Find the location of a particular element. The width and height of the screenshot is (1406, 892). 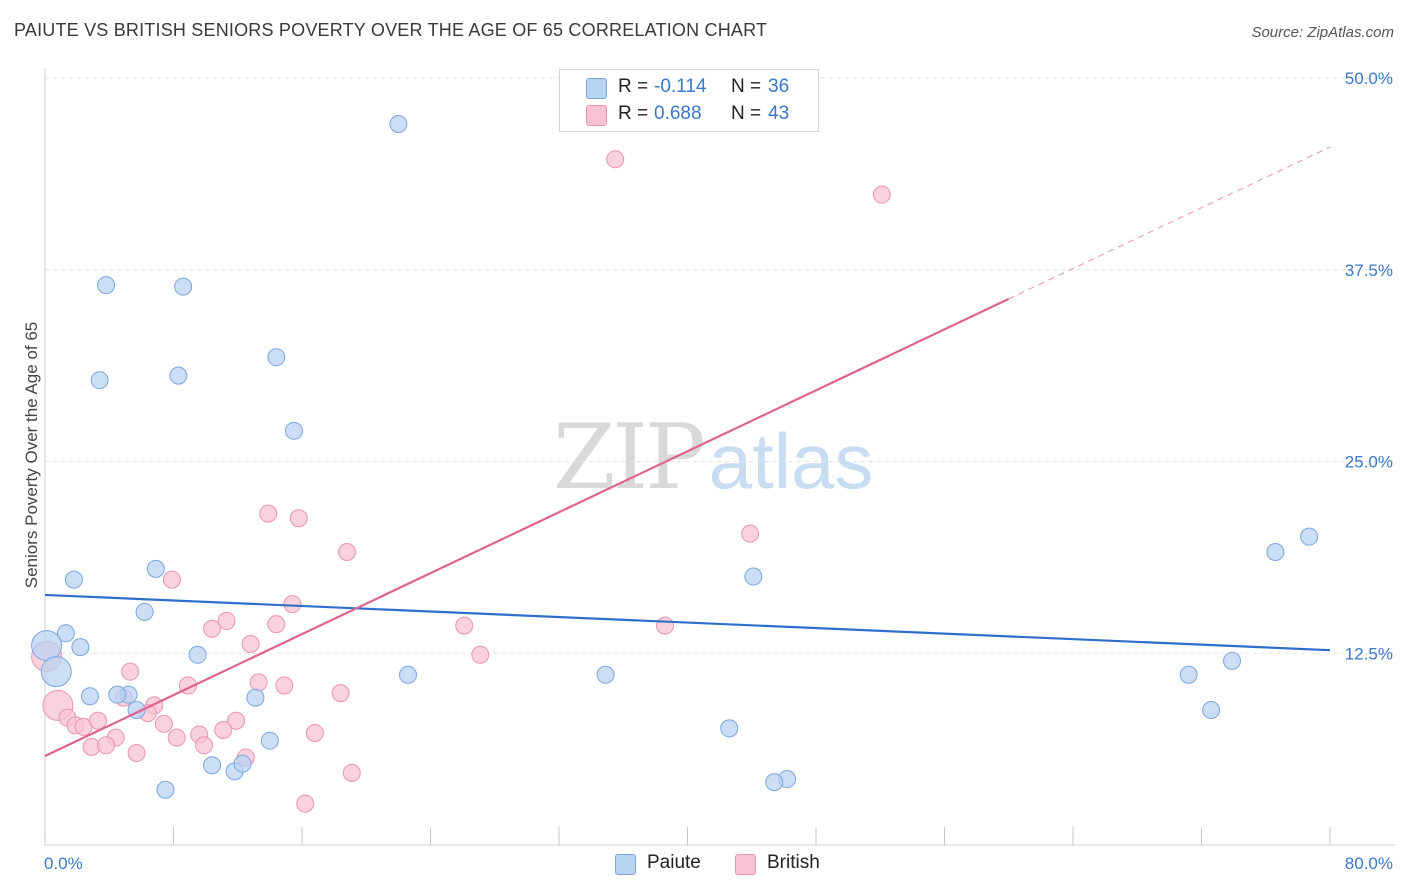

paiute-n-value: 36 is located at coordinates (779, 86).